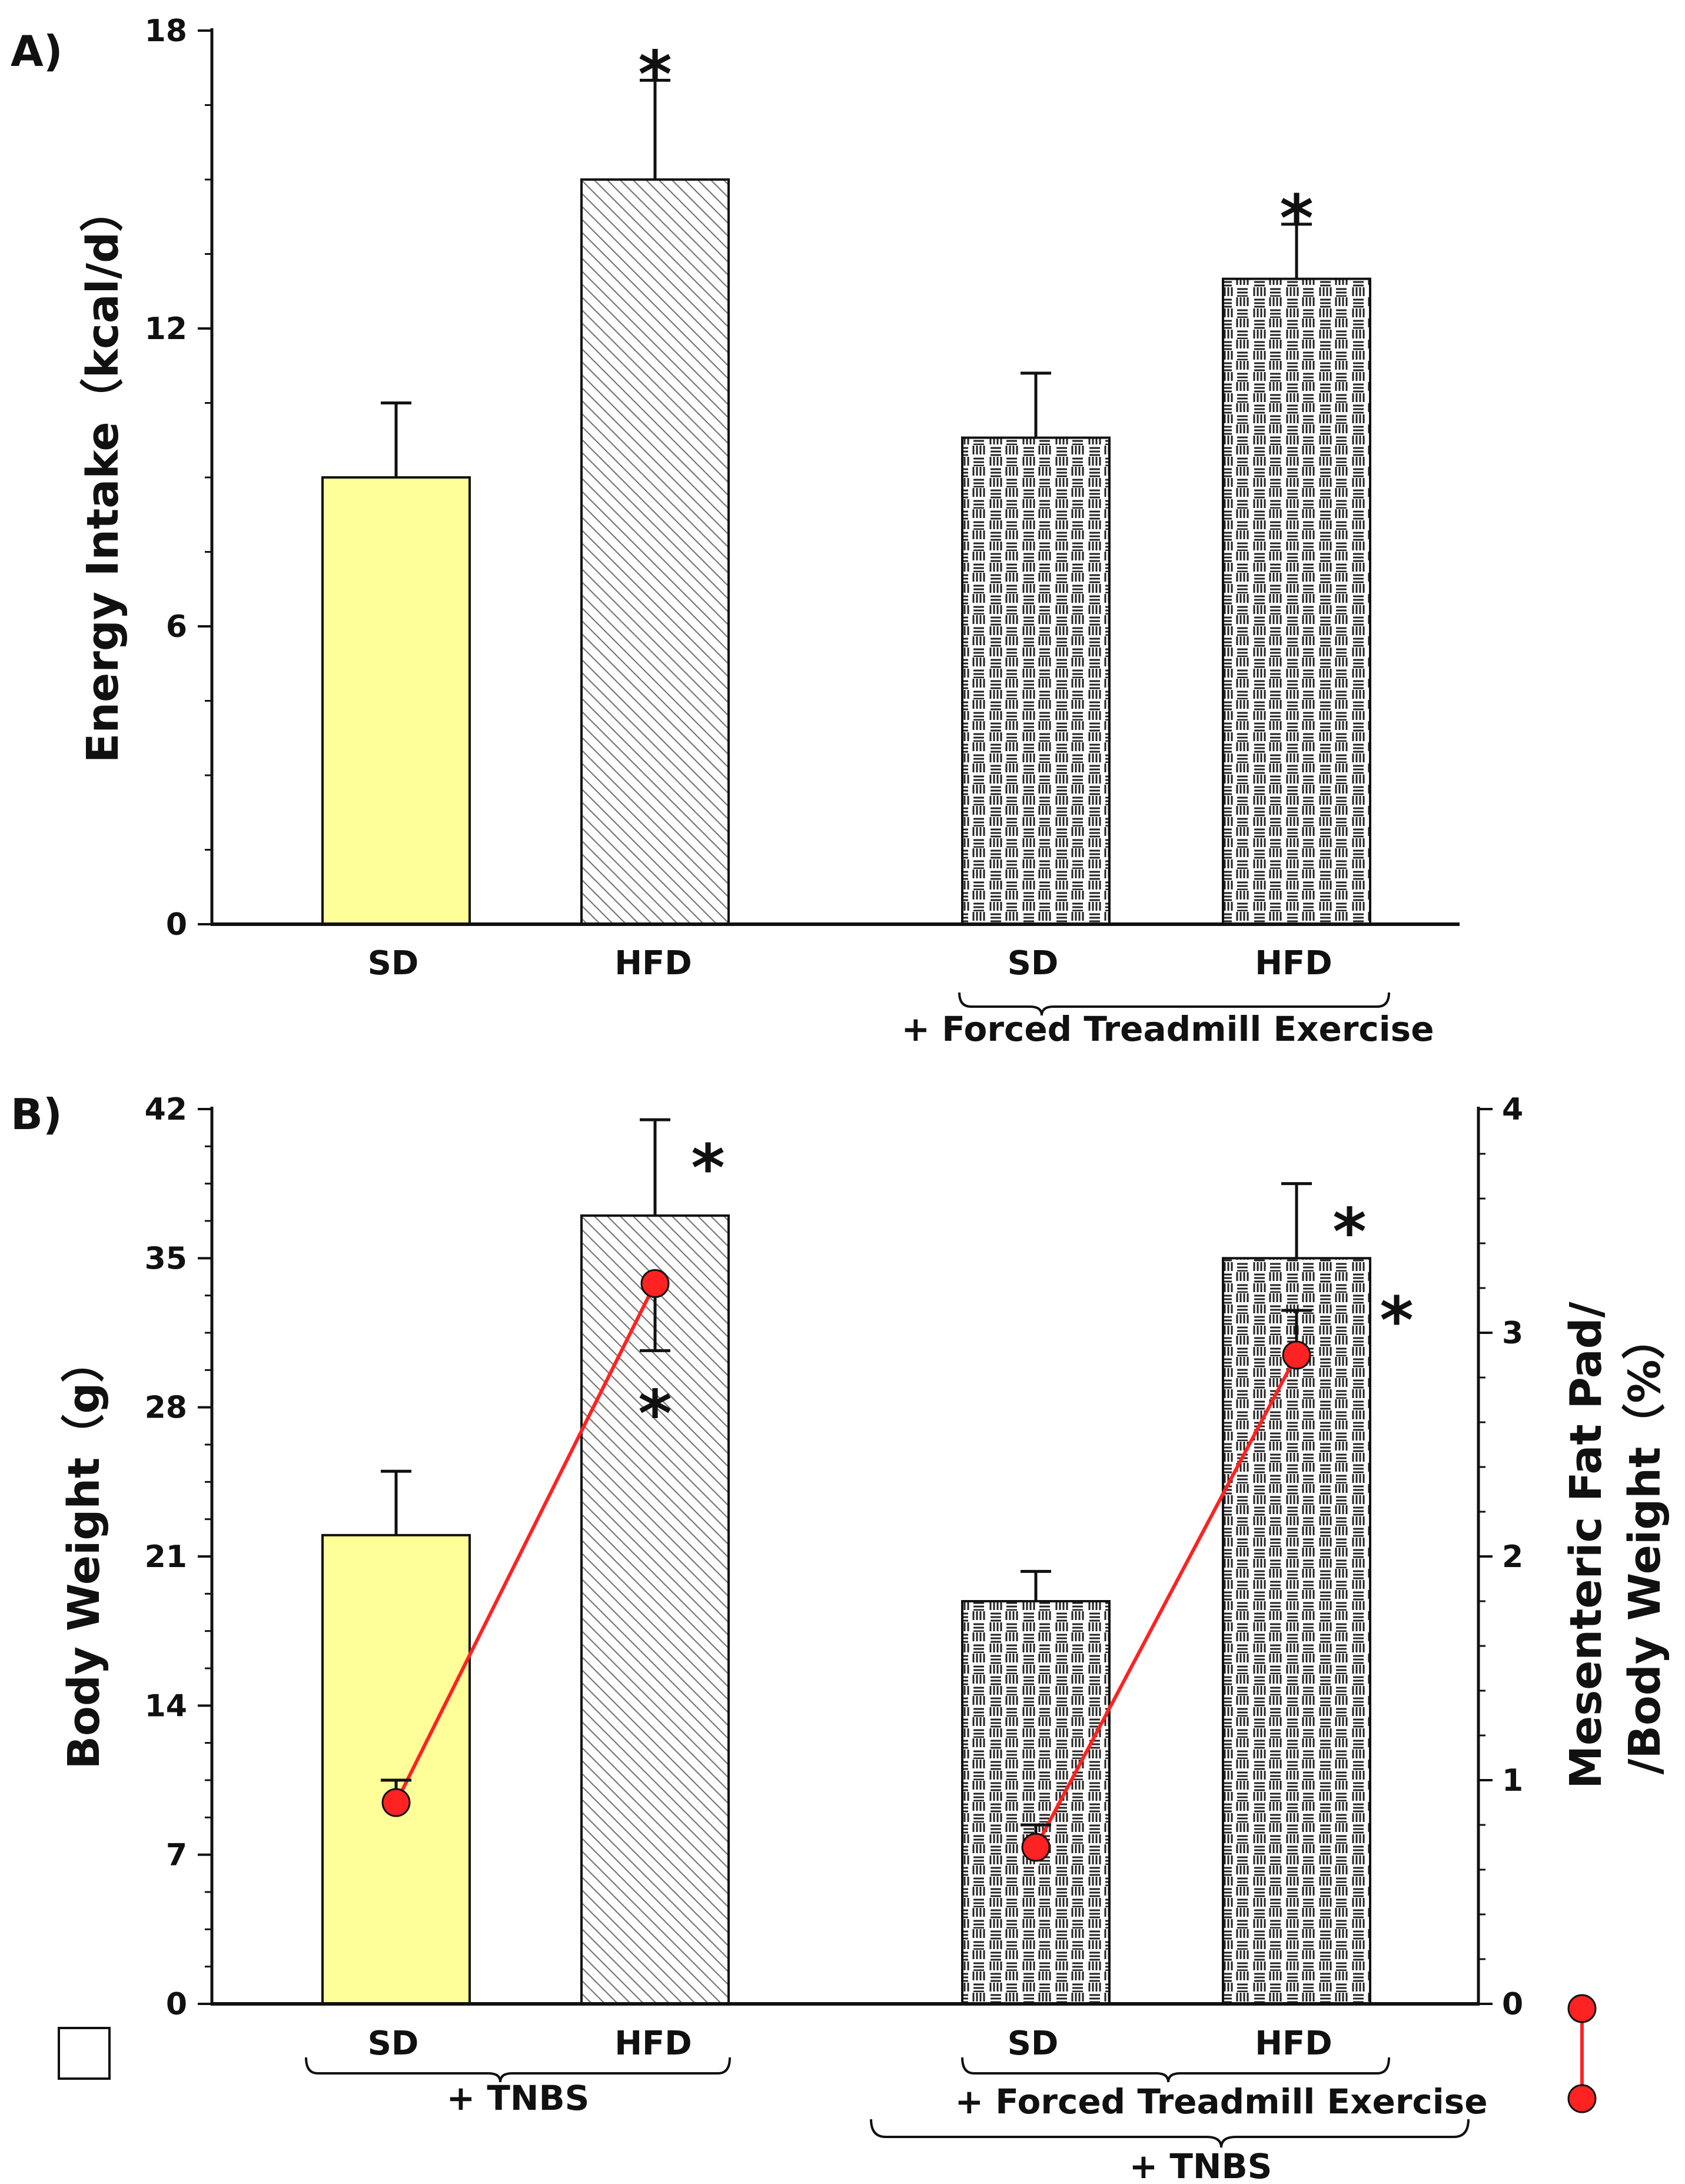 The width and height of the screenshot is (1685, 2184). Describe the element at coordinates (176, 2004) in the screenshot. I see `b-y-tick-label: 0` at that location.